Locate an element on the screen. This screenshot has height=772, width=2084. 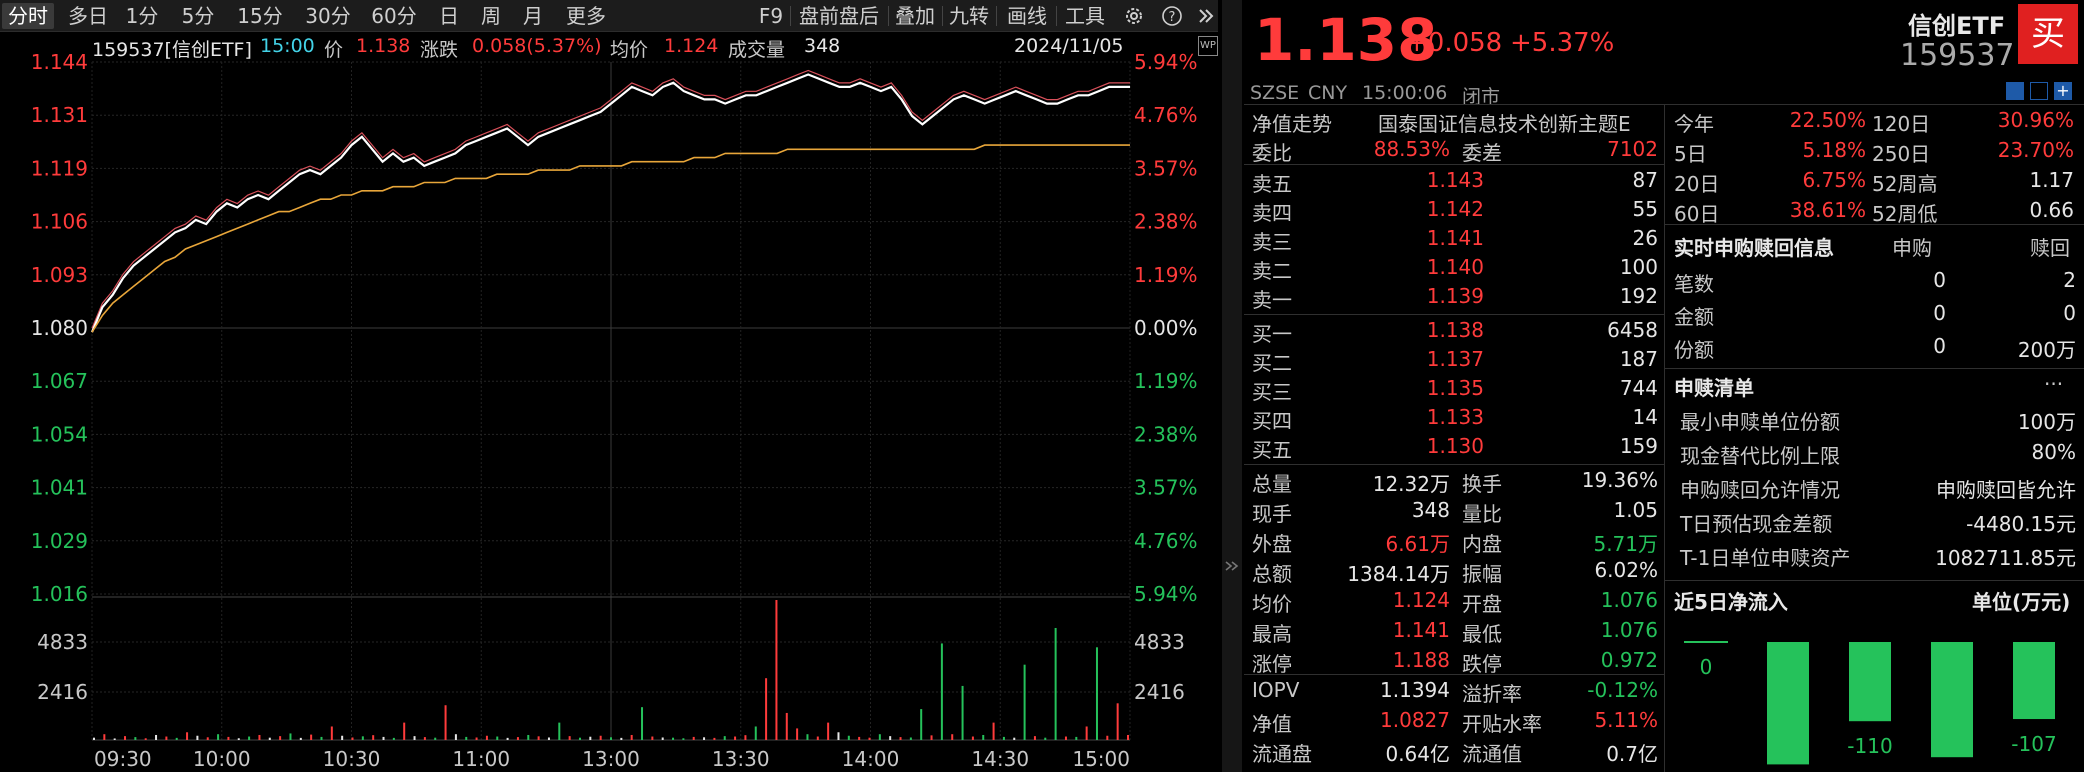
overlay-button: 叠加 is located at coordinates (915, 16).